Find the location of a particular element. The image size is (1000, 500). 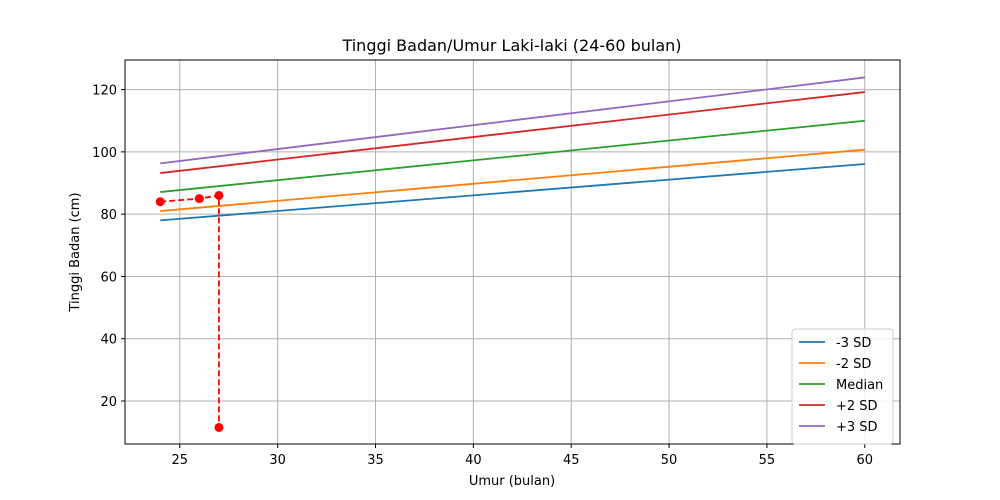

x-tick-label: 30 is located at coordinates (277, 460).